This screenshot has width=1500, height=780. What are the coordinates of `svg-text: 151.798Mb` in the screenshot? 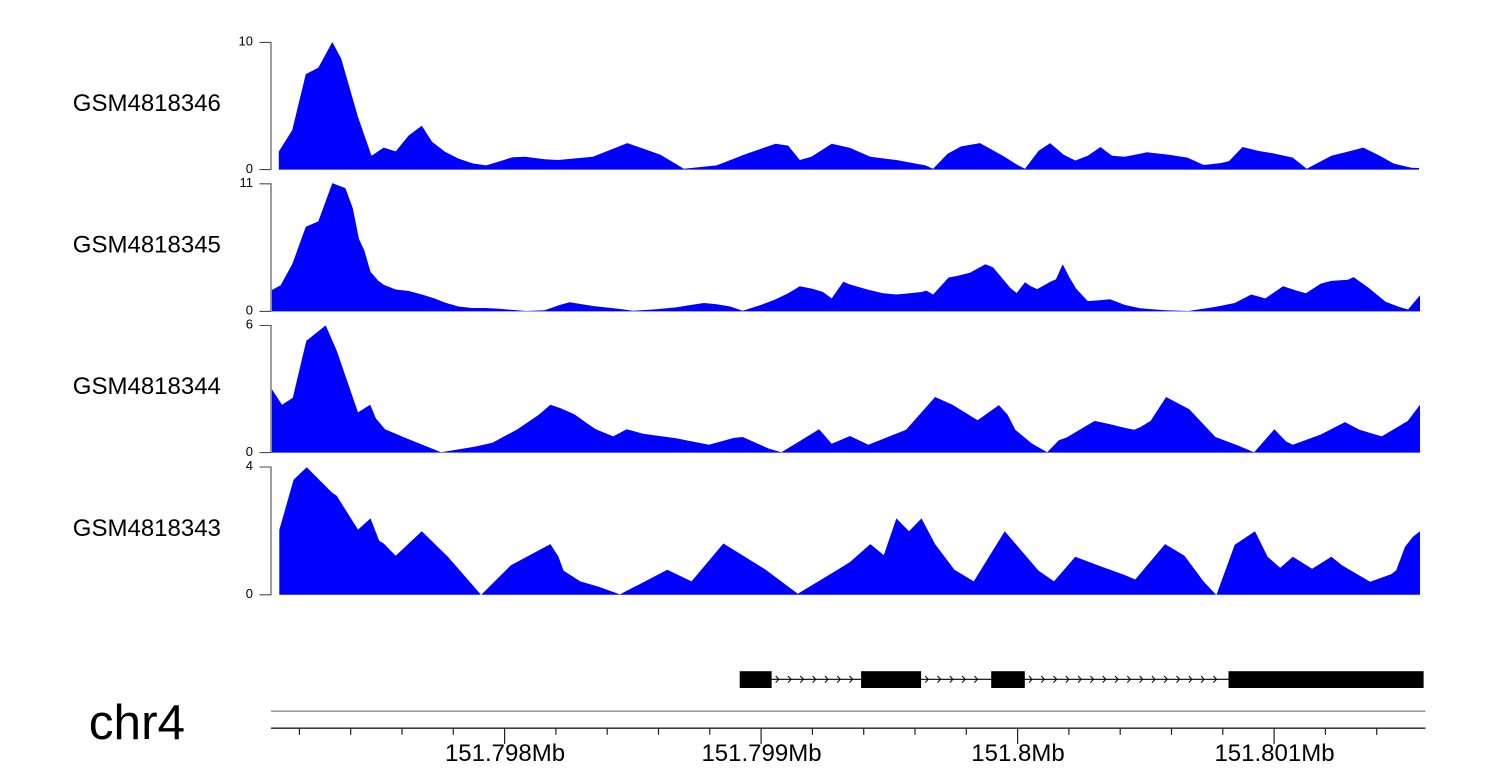 It's located at (505, 753).